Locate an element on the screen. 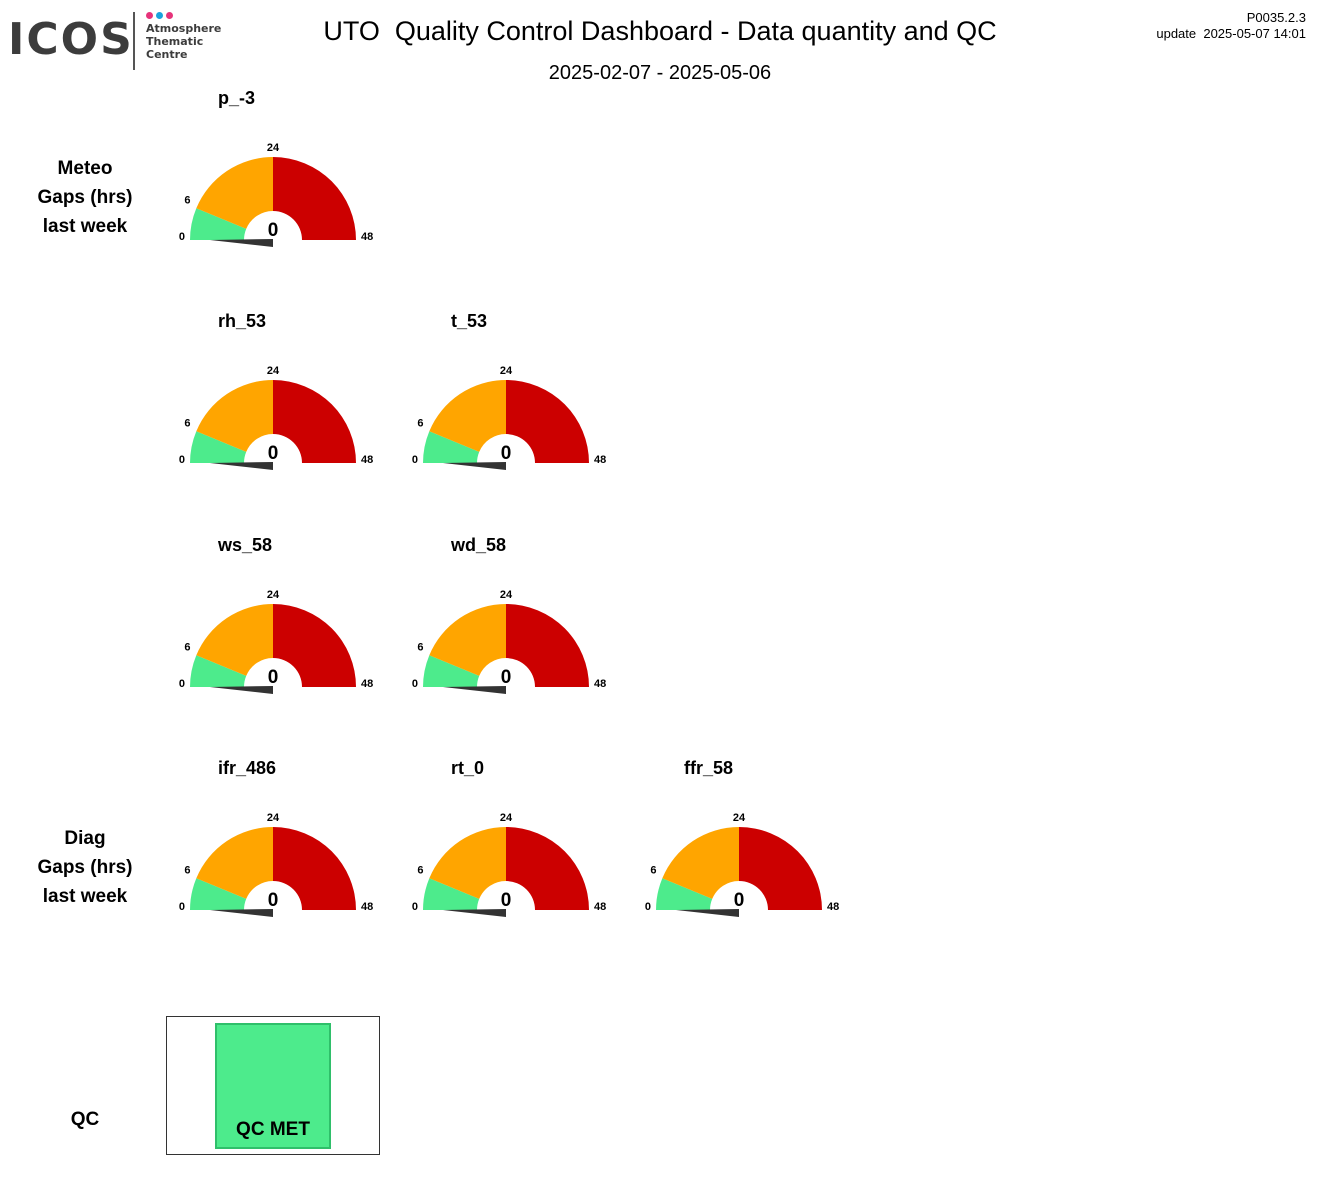 The image size is (1320, 1200). gauge-p_-3: p_-3 0 6 24 48 0 is located at coordinates (269, 178).